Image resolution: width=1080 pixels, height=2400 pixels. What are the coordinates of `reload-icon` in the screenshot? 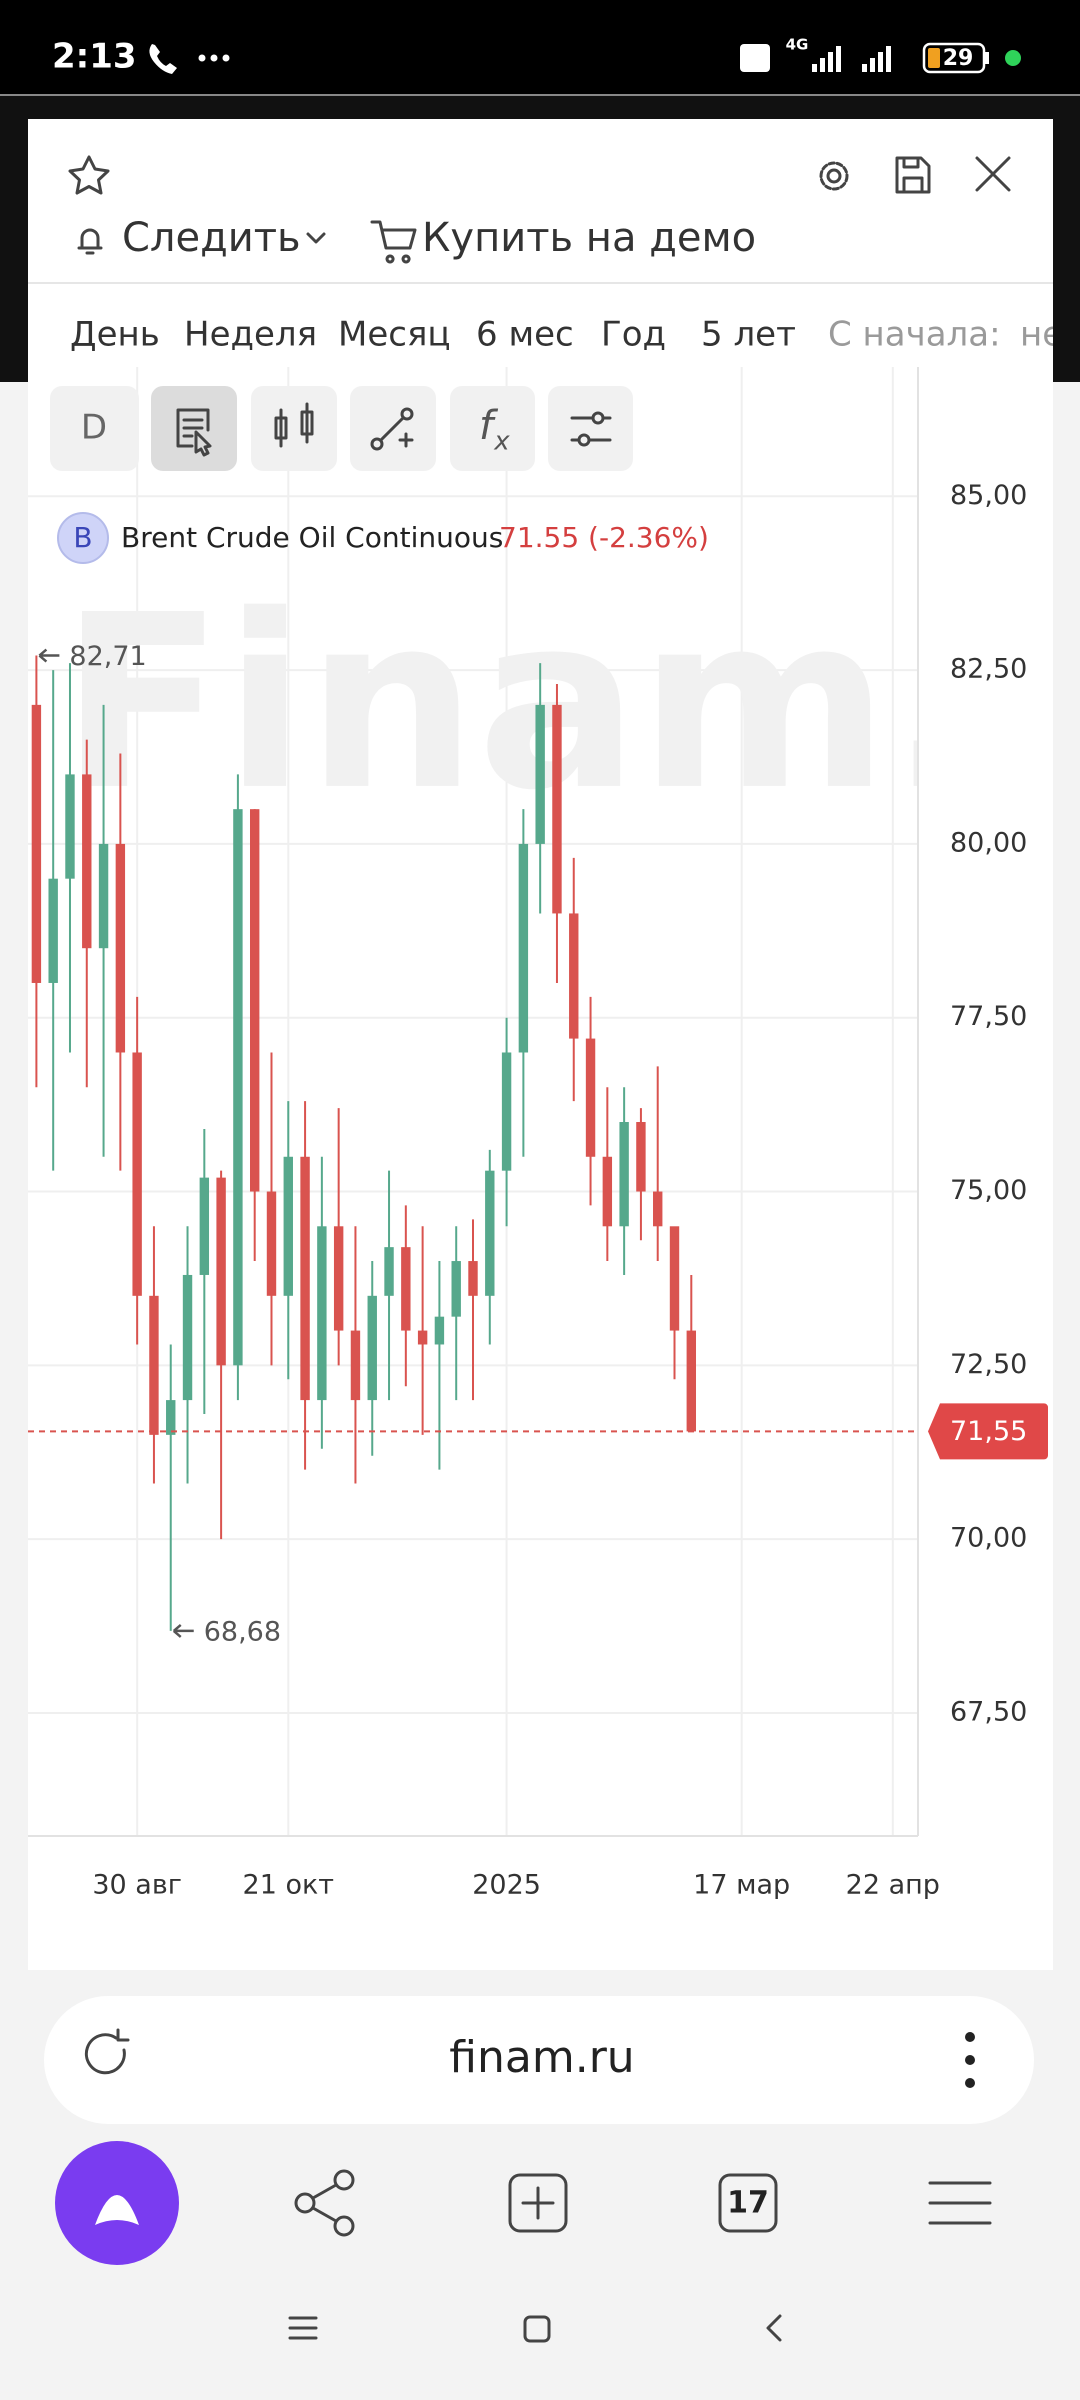 It's located at (107, 2051).